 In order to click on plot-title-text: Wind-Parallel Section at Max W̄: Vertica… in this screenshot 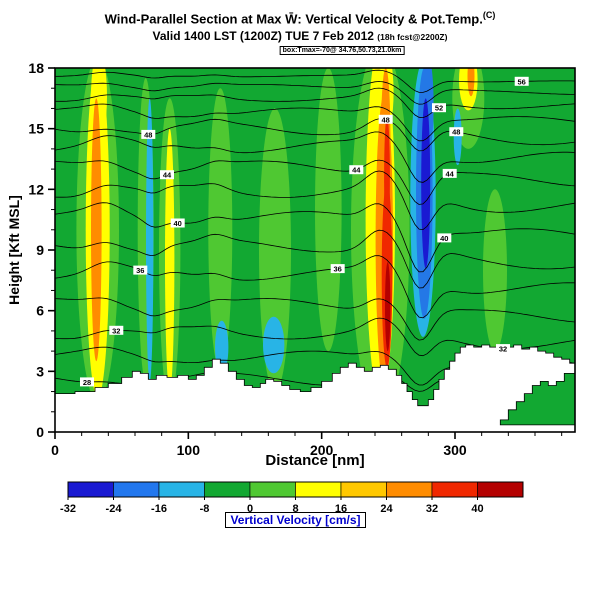, I will do `click(293, 19)`.